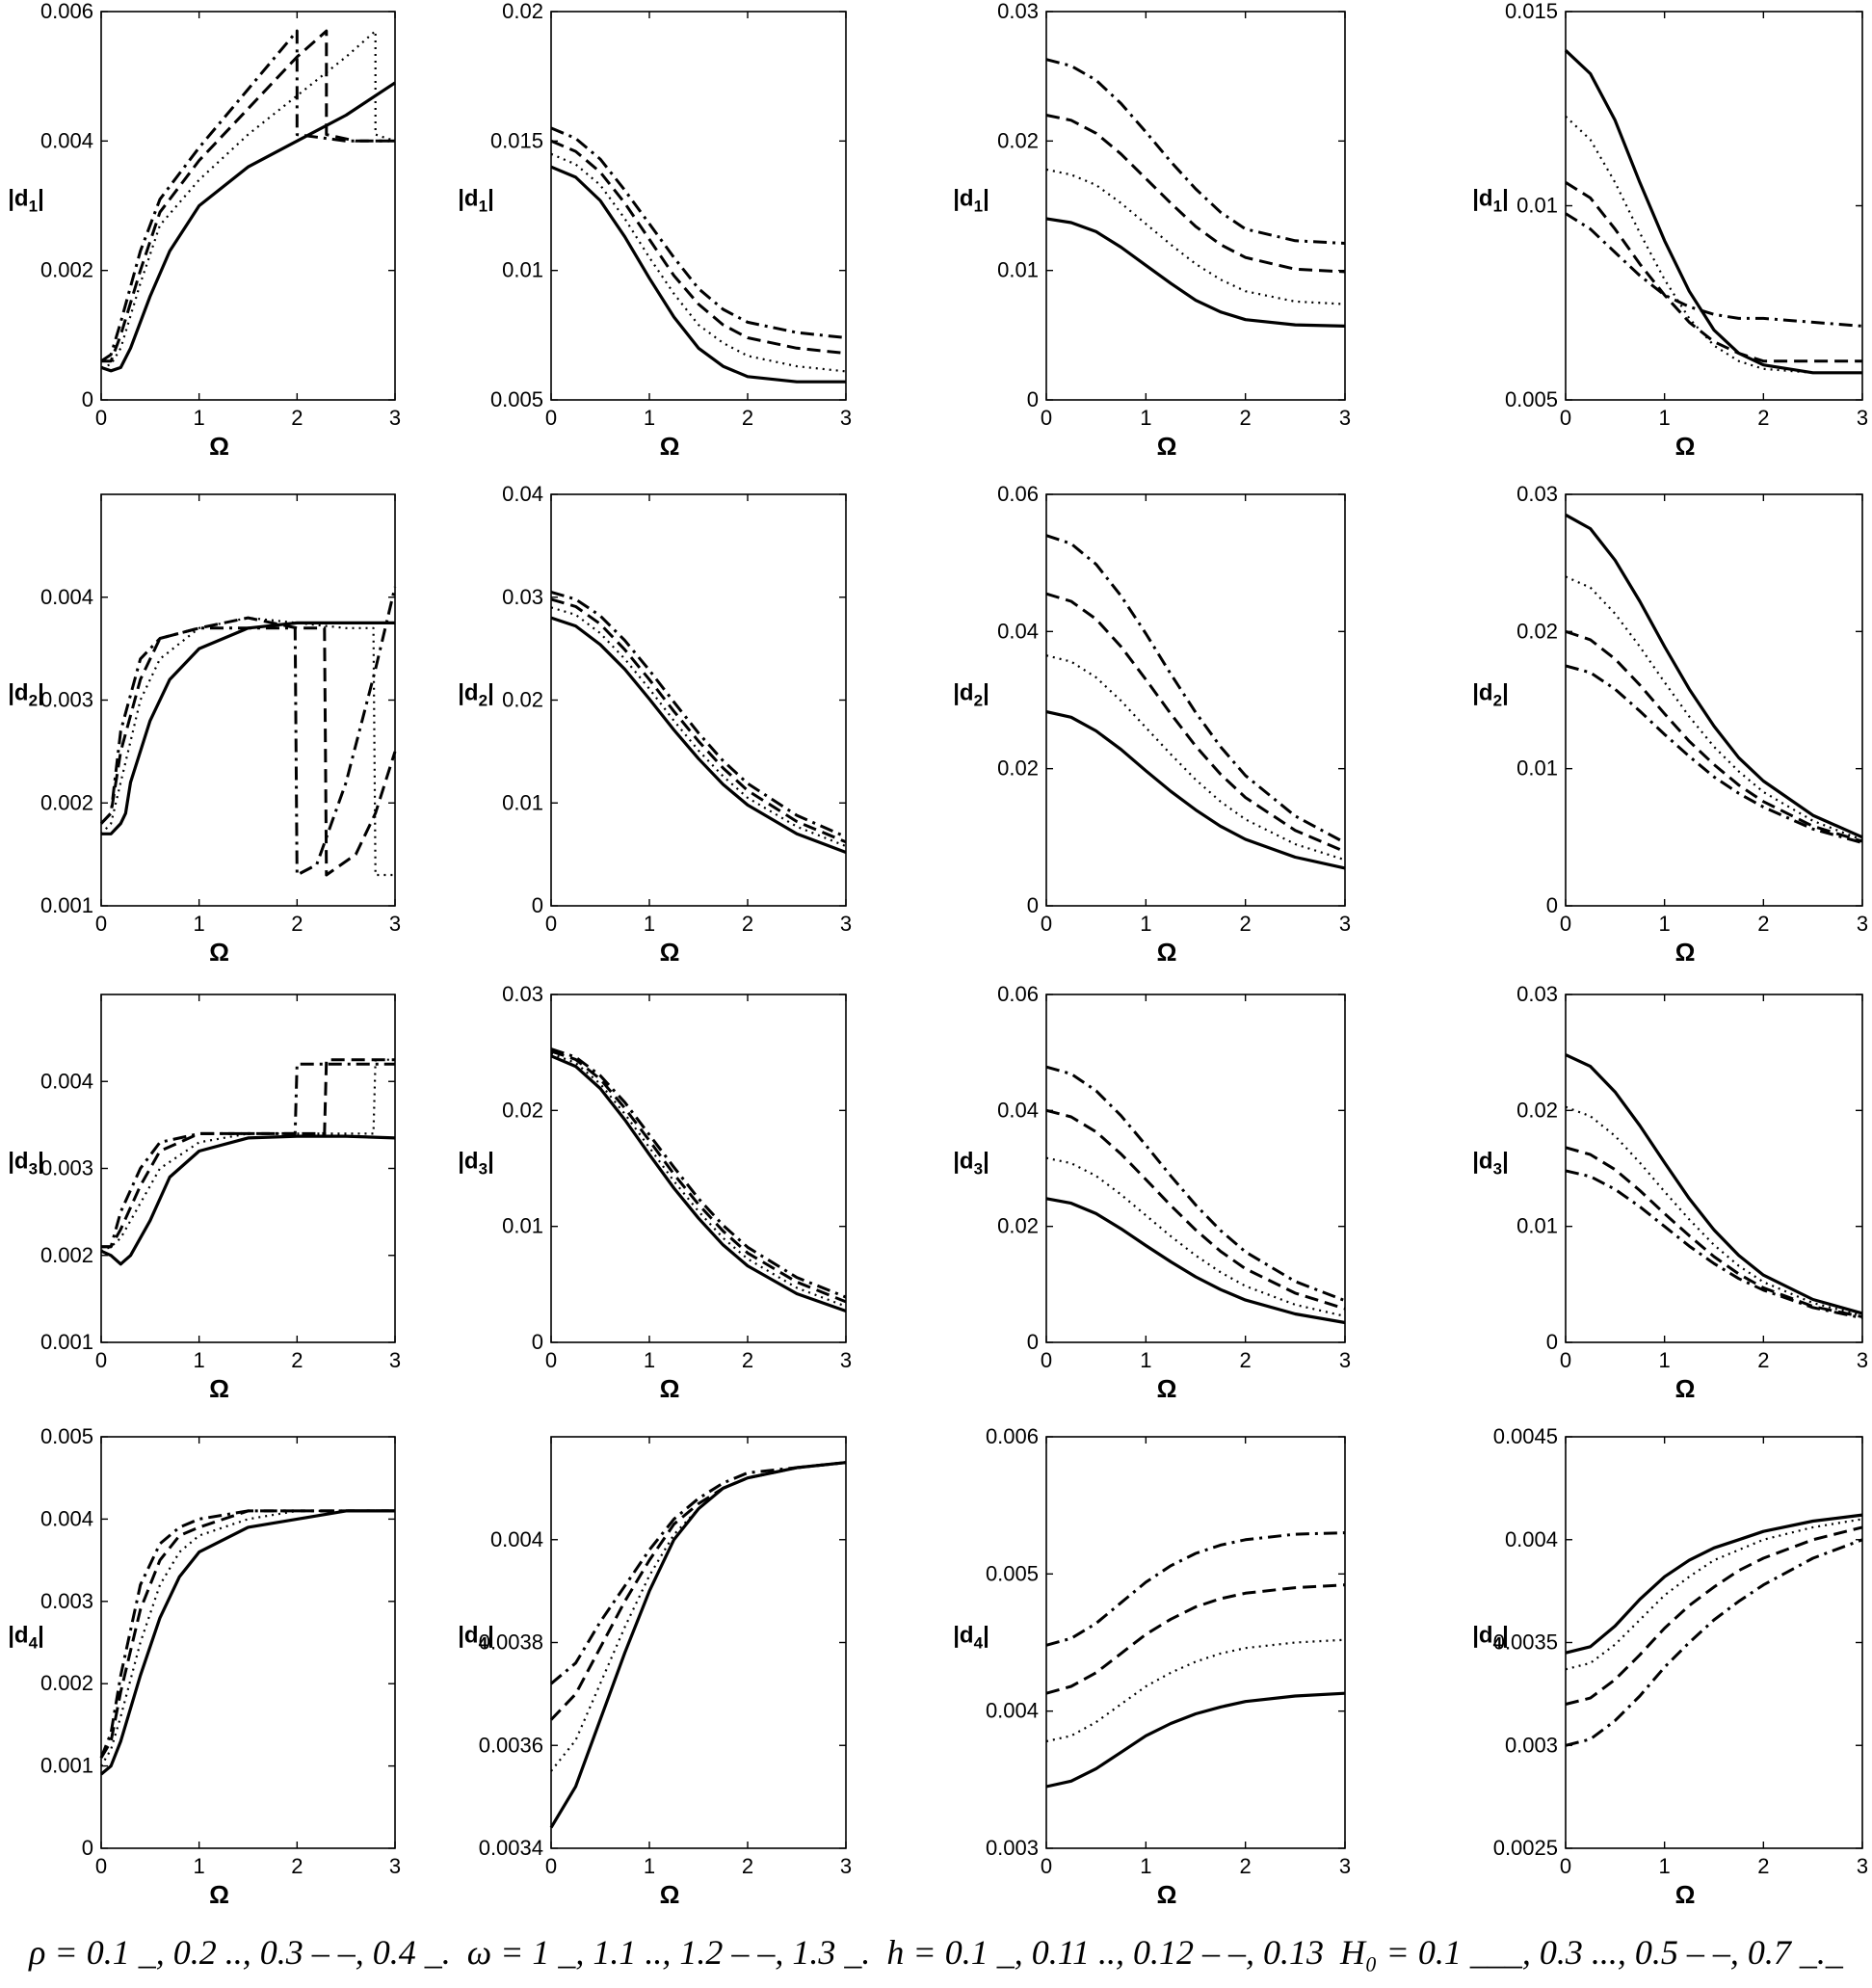 This screenshot has width=1872, height=1988. I want to click on y-tick-label: 0.03, so click(522, 994).